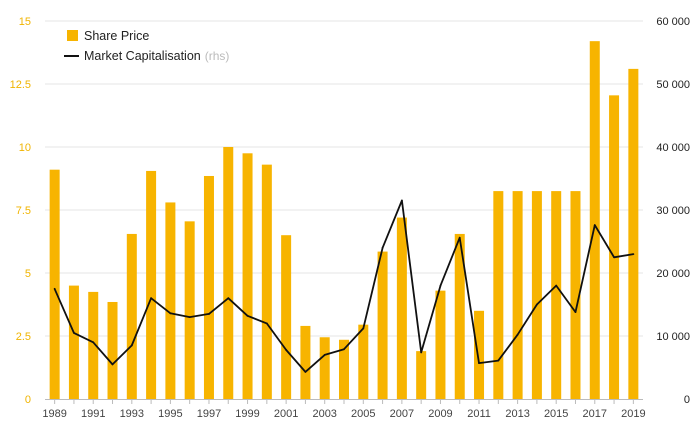 This screenshot has height=433, width=700. I want to click on bar-share-price-1999, so click(247, 276).